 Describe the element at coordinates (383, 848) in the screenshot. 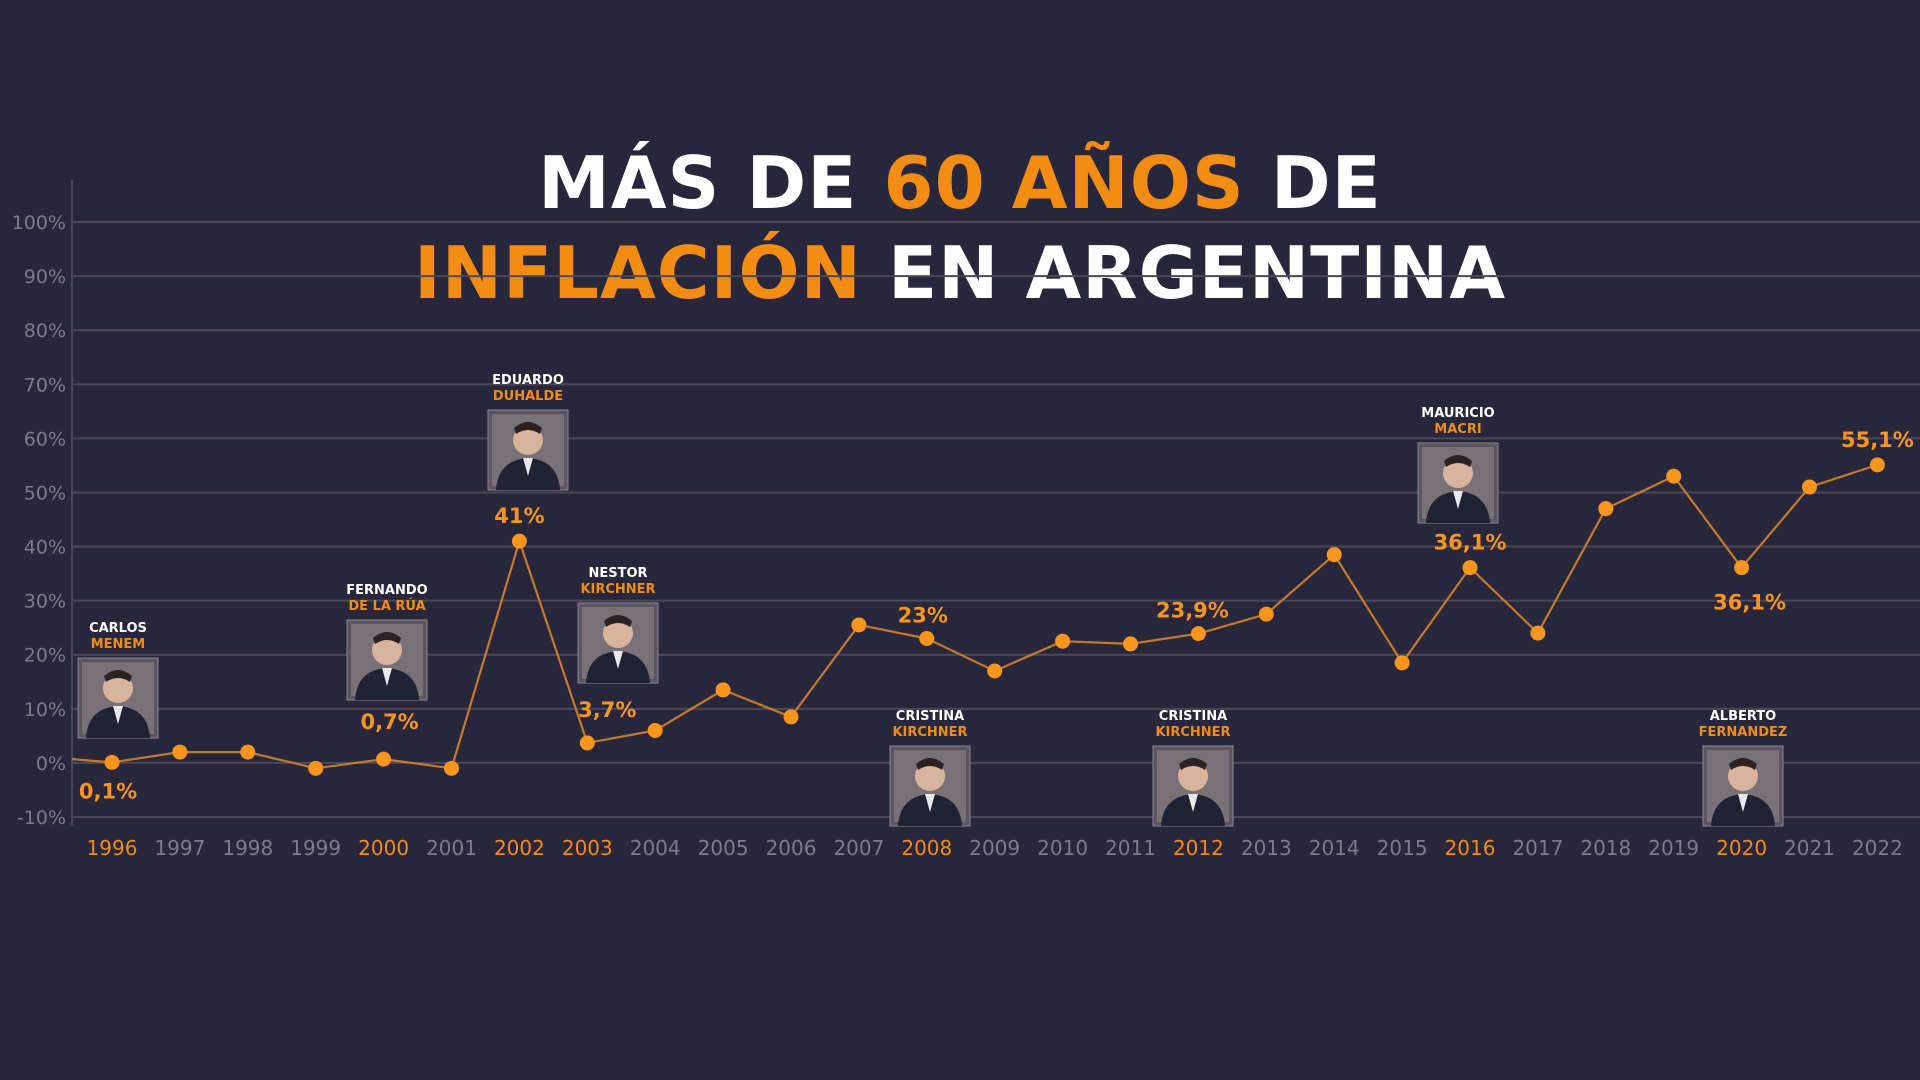

I see `x-tick-label: 2000` at that location.